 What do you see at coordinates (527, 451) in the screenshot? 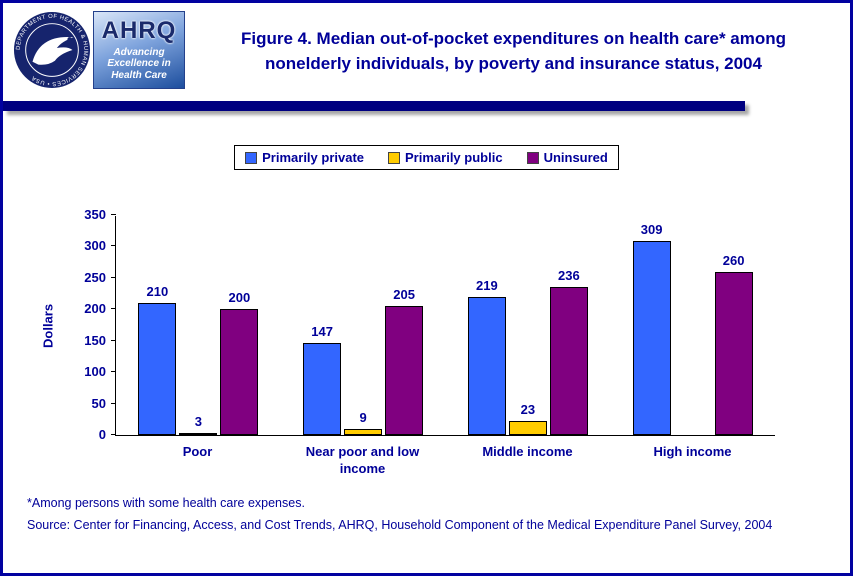
I see `x-axis-label-text-middle-income: Middle income` at bounding box center [527, 451].